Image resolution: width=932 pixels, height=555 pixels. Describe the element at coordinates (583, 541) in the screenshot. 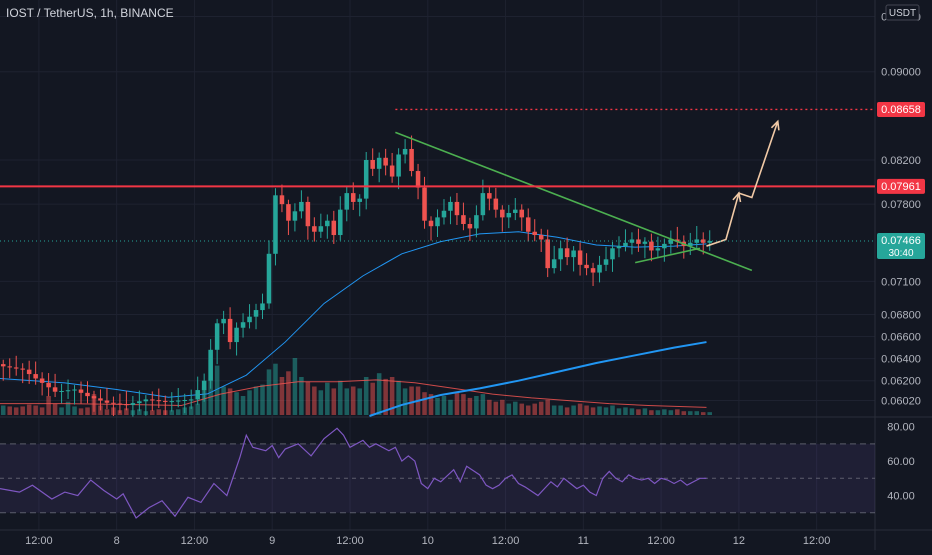

I see `time-tick-label: 11` at that location.